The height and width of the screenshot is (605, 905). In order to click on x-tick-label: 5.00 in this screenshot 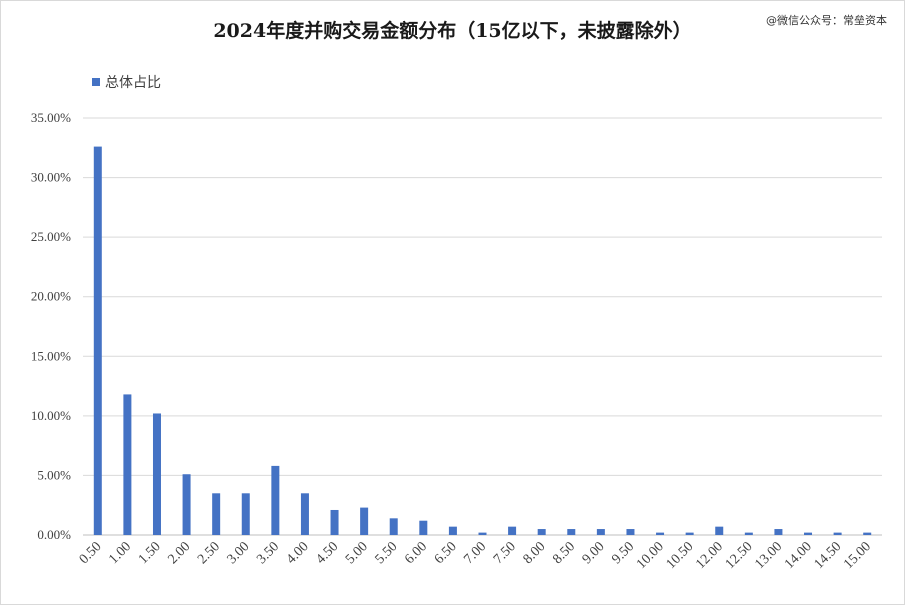, I will do `click(357, 553)`.